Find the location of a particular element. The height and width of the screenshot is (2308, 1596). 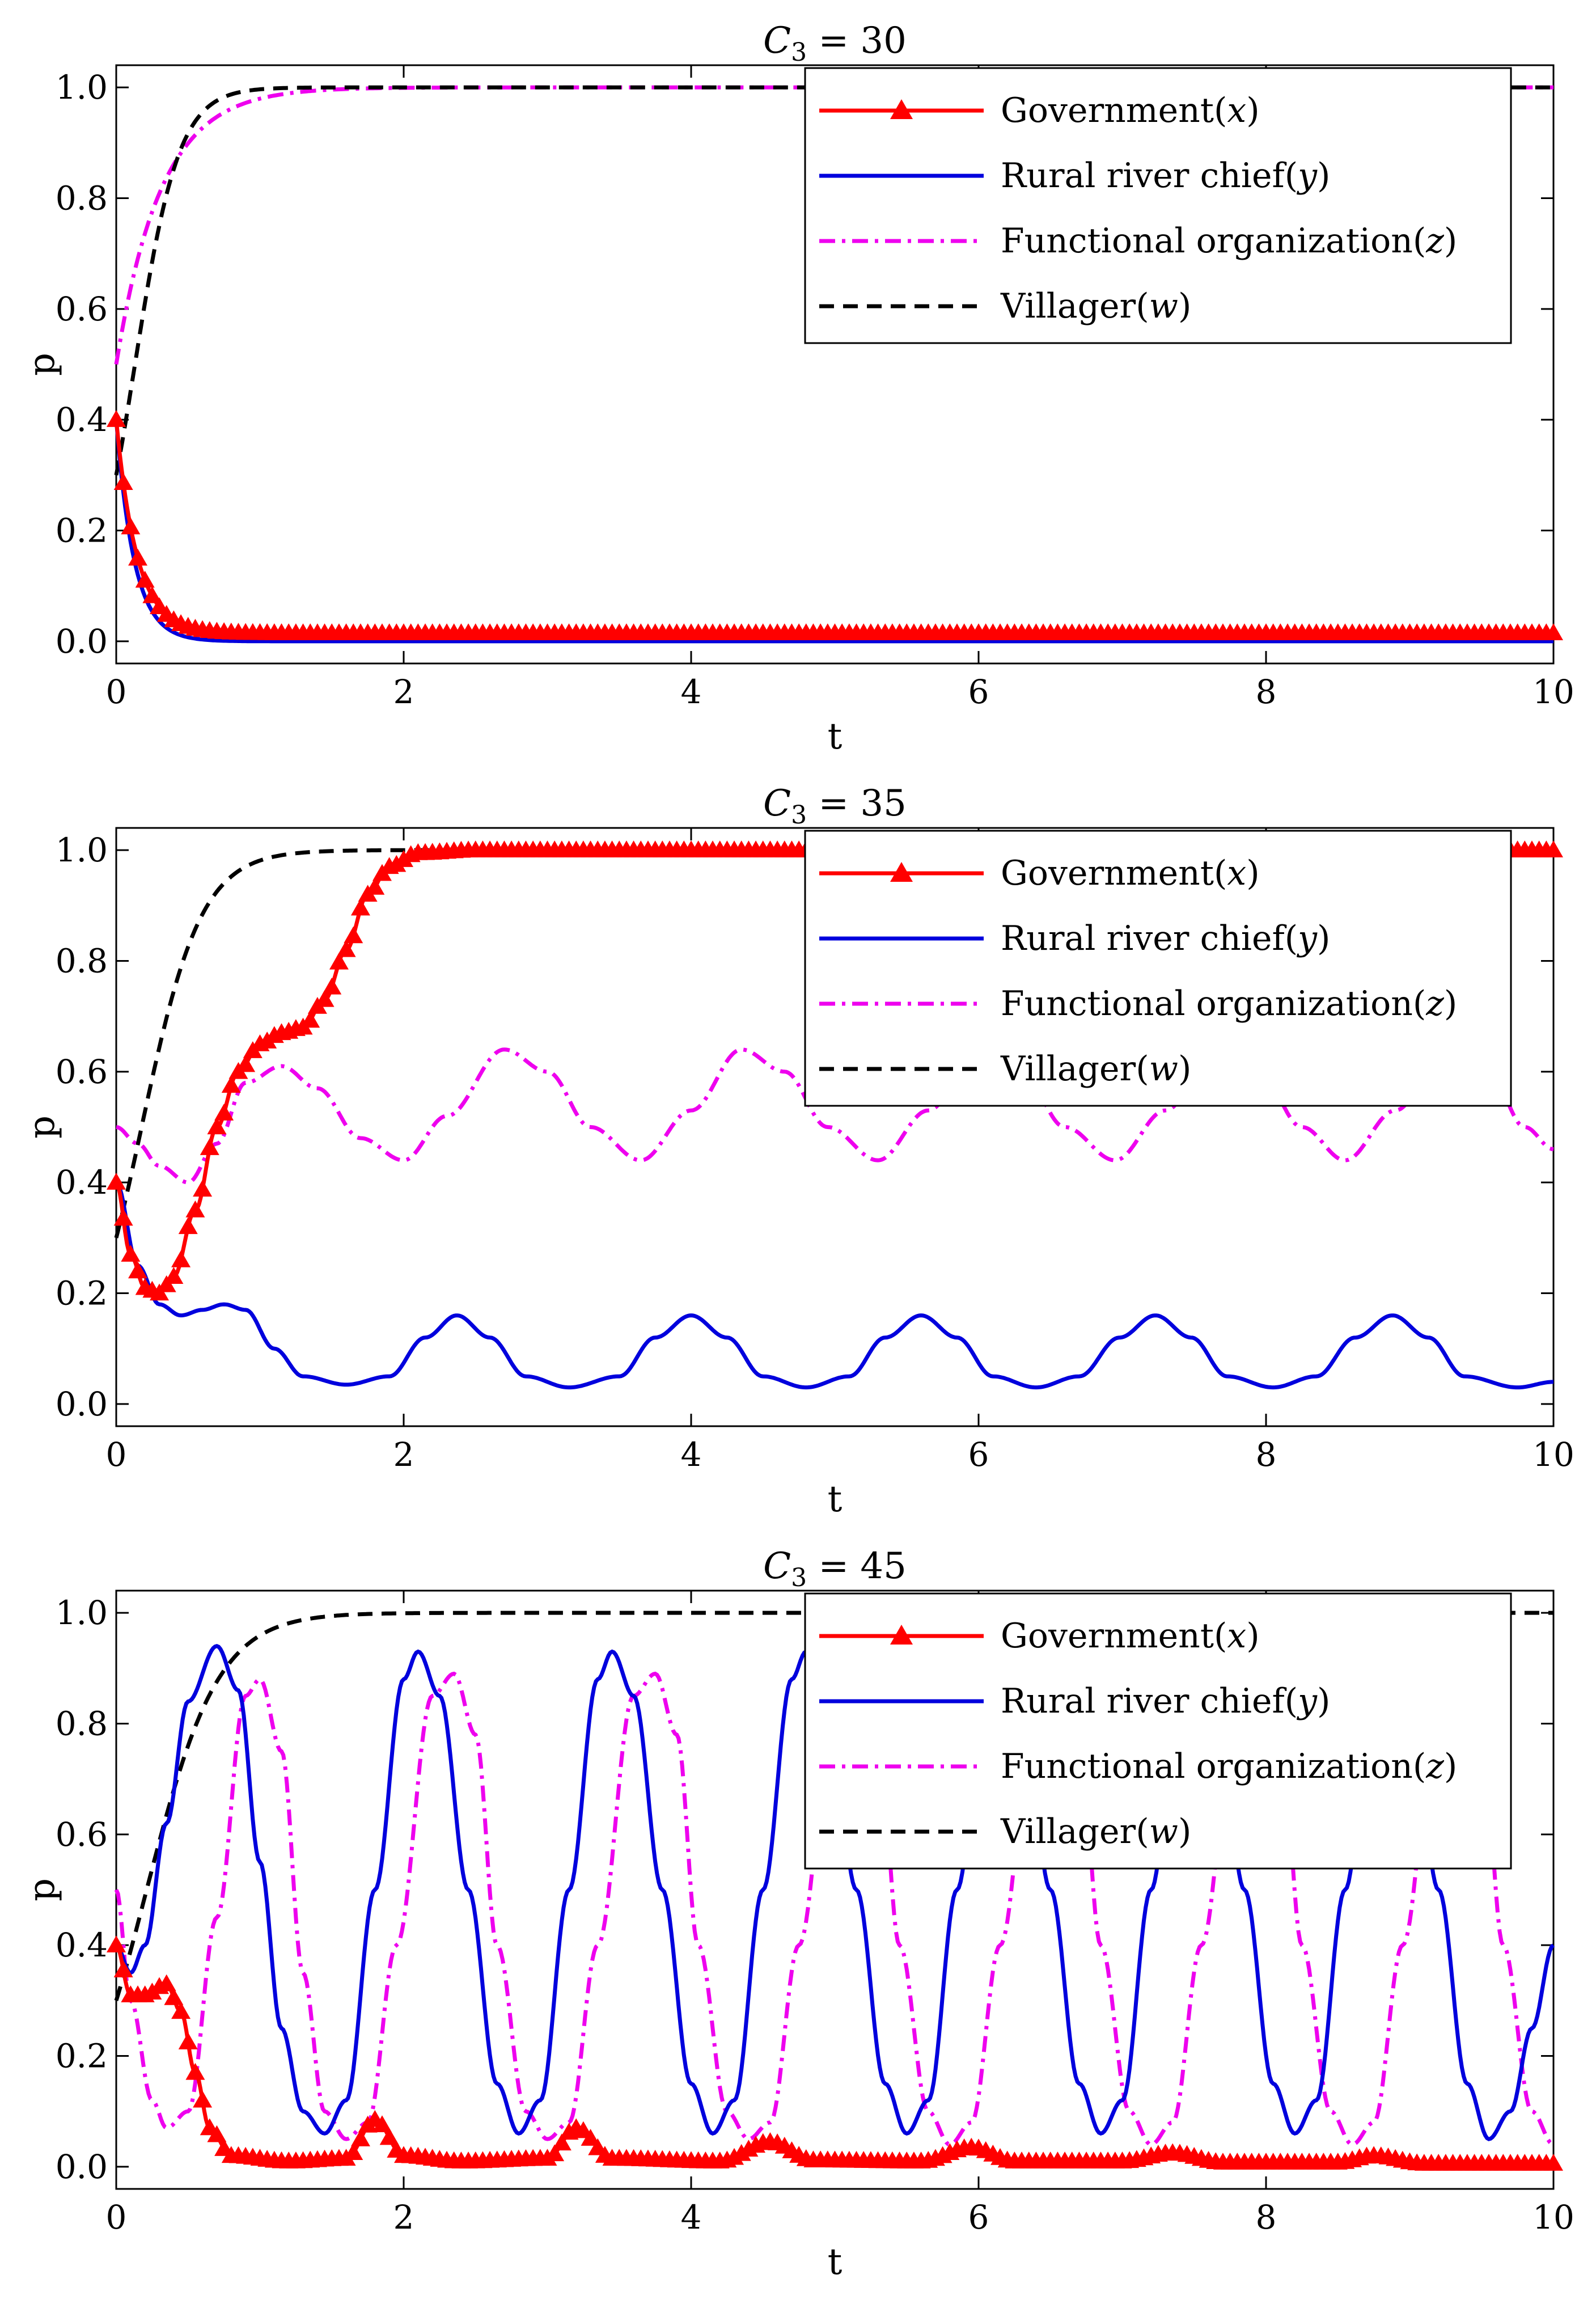

series-markers-x is located at coordinates (835, 2053).